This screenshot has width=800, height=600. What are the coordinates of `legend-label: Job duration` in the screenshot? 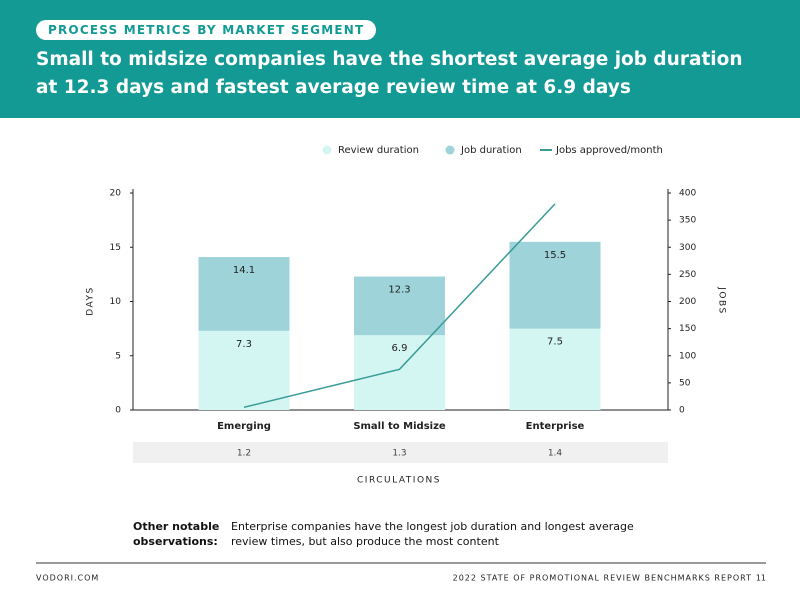 It's located at (491, 150).